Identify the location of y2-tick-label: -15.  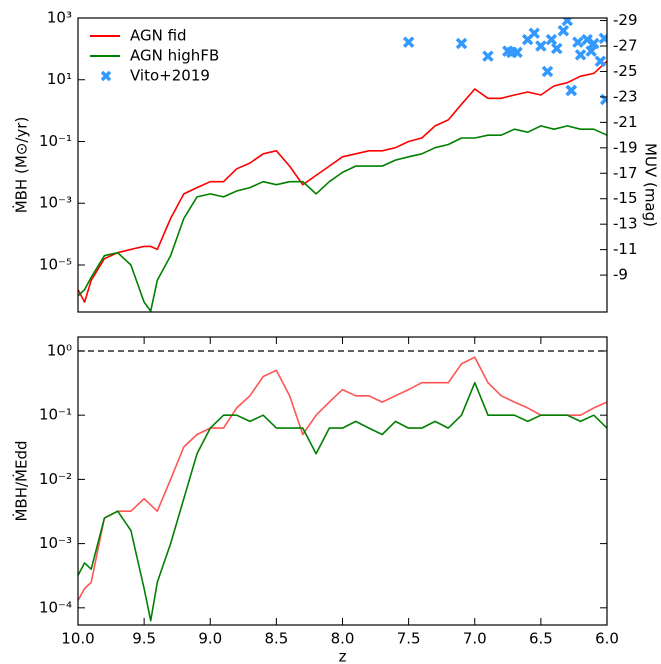
(625, 198).